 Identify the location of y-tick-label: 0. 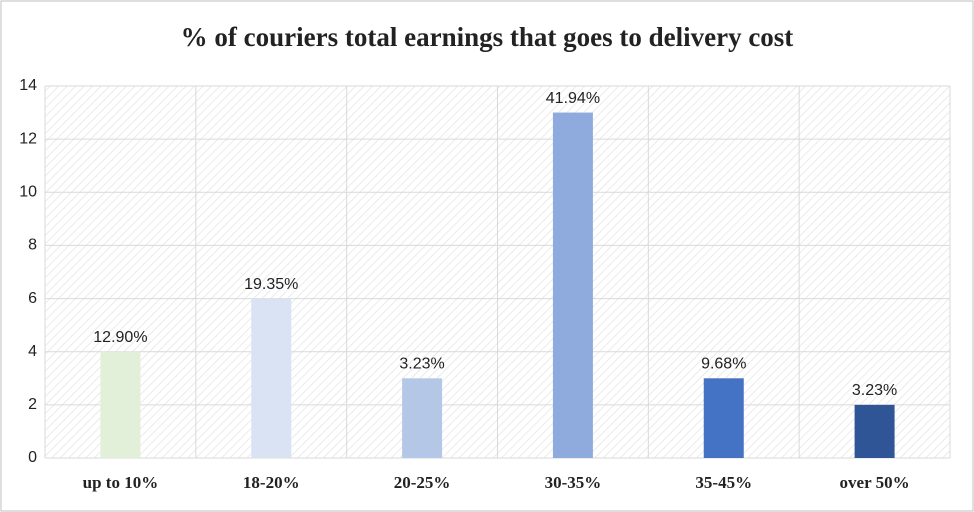
(32, 457).